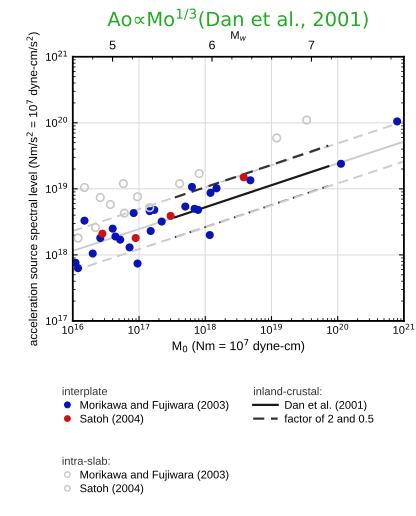 The height and width of the screenshot is (516, 416). I want to click on x2-tick-label: 5, so click(113, 45).